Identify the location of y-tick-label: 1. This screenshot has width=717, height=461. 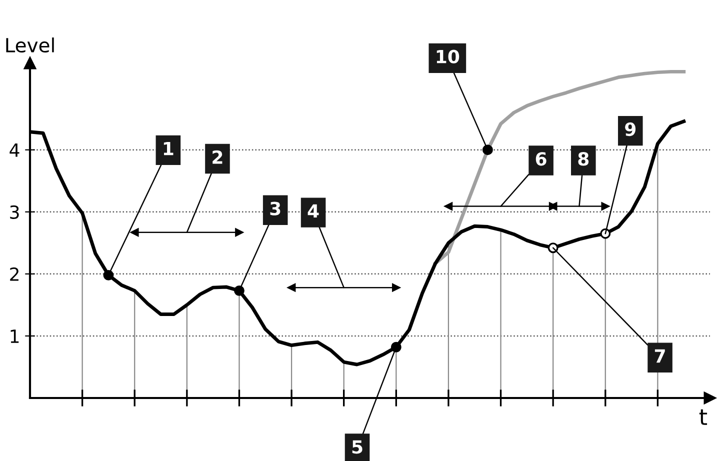
(14, 336).